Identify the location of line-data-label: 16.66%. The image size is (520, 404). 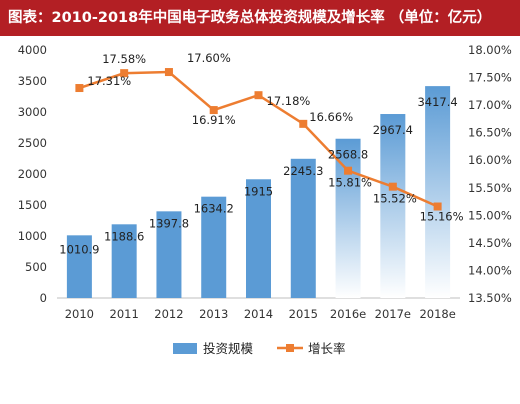
(331, 117).